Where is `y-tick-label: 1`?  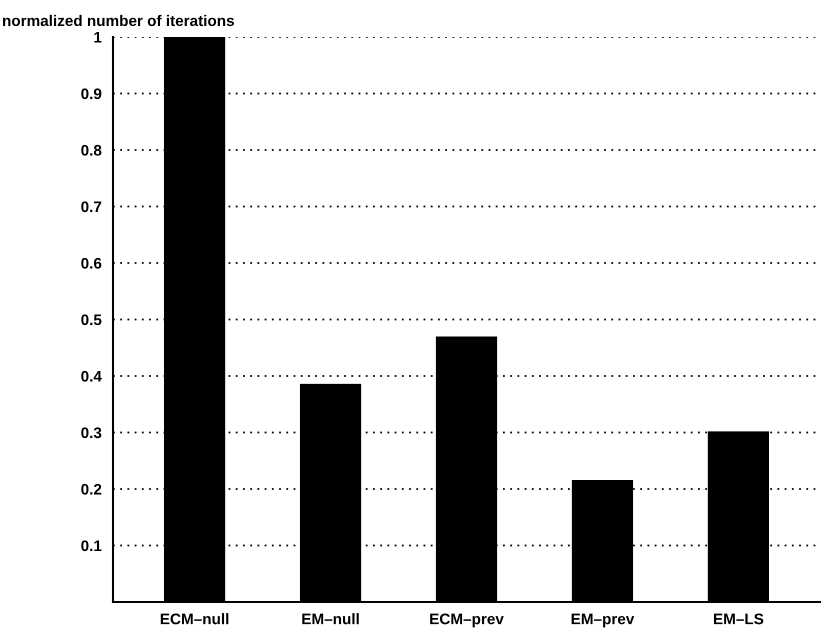
y-tick-label: 1 is located at coordinates (98, 37).